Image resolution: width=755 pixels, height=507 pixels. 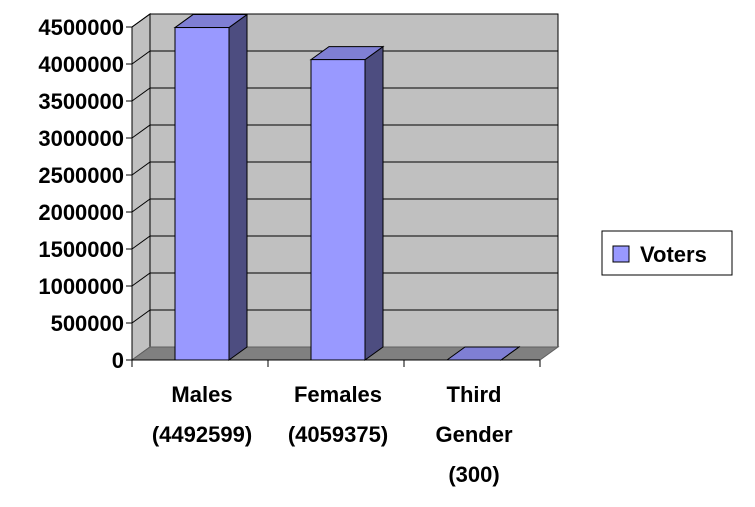 I want to click on y-tick-label: 2500000, so click(x=81, y=175).